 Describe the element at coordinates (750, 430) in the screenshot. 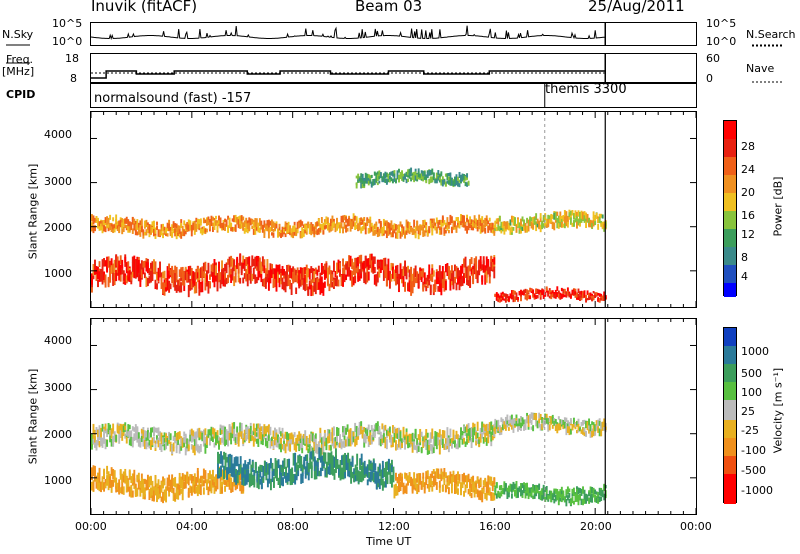

I see `velocity-cbar-tick-neg25: -25` at that location.